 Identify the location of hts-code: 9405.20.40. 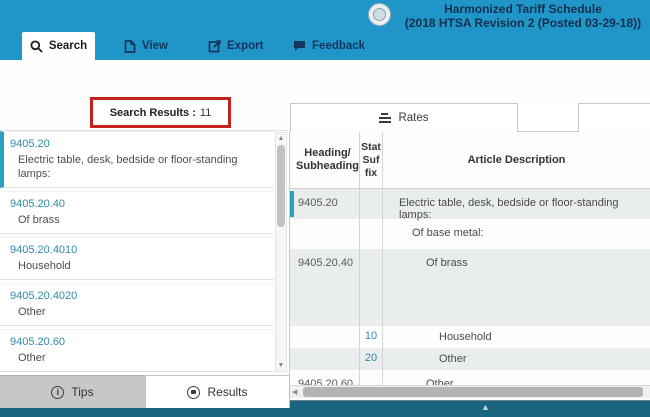
(38, 204).